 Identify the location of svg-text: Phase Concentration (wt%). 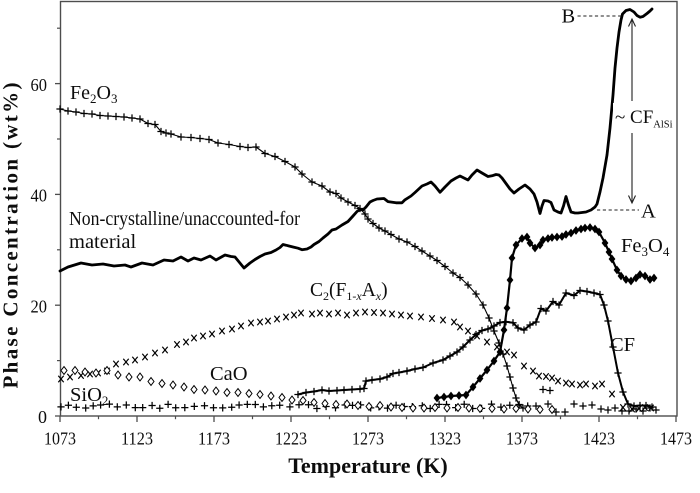
(11, 236).